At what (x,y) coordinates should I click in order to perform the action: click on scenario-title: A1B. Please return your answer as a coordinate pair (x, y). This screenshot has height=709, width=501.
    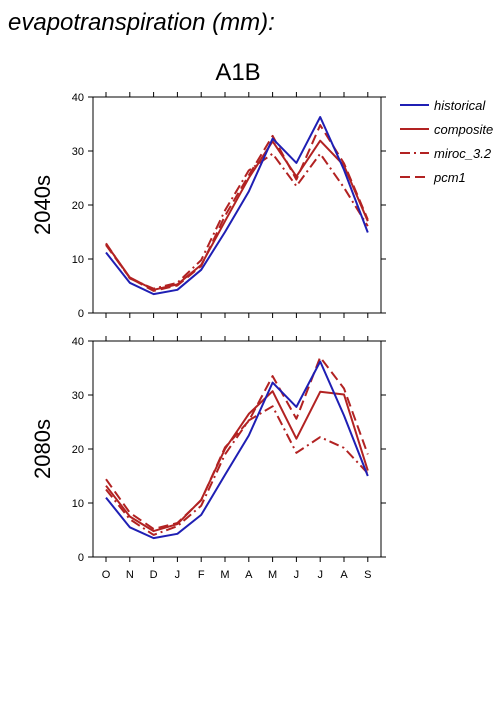
    Looking at the image, I should click on (237, 72).